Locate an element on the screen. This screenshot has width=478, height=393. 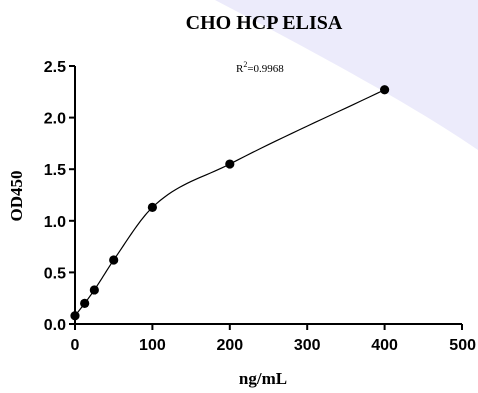
r-squared-symbol: R is located at coordinates (240, 69).